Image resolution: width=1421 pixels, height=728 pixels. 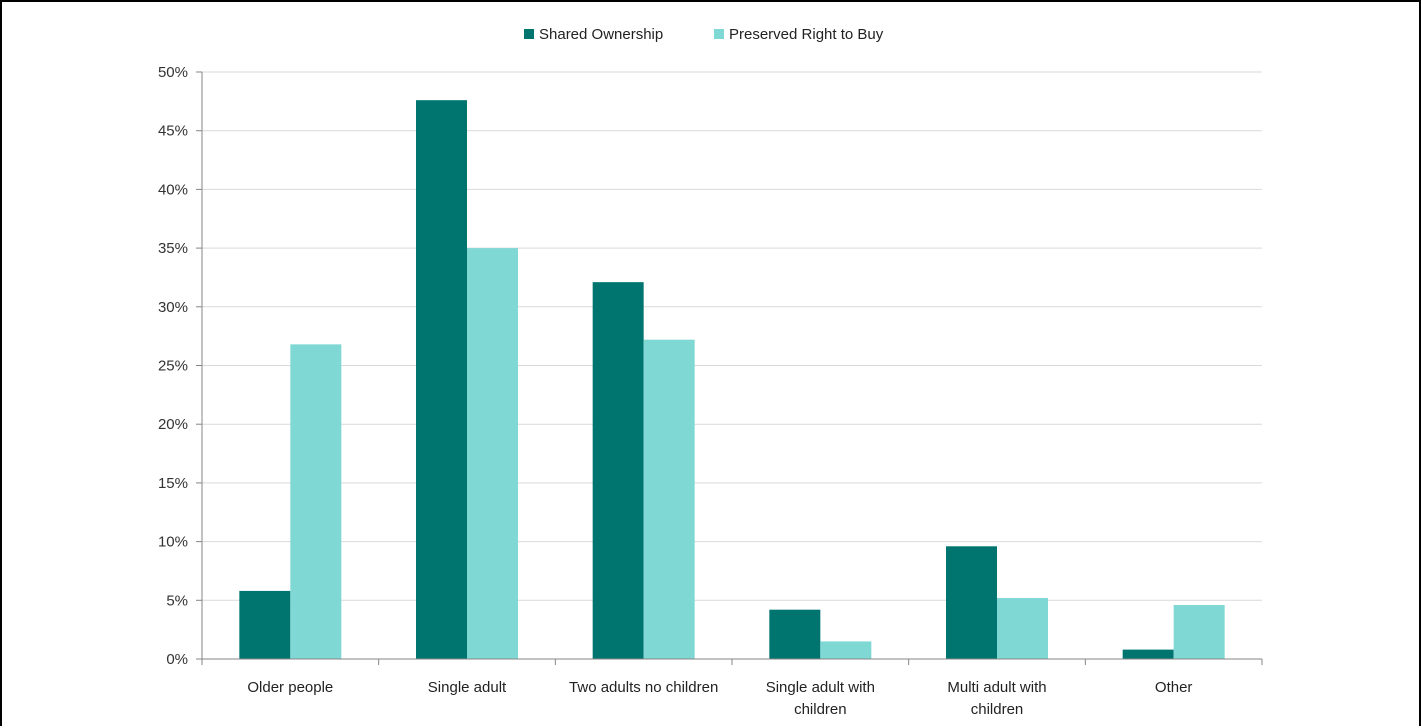 What do you see at coordinates (173, 72) in the screenshot?
I see `y-tick-label: 50%` at bounding box center [173, 72].